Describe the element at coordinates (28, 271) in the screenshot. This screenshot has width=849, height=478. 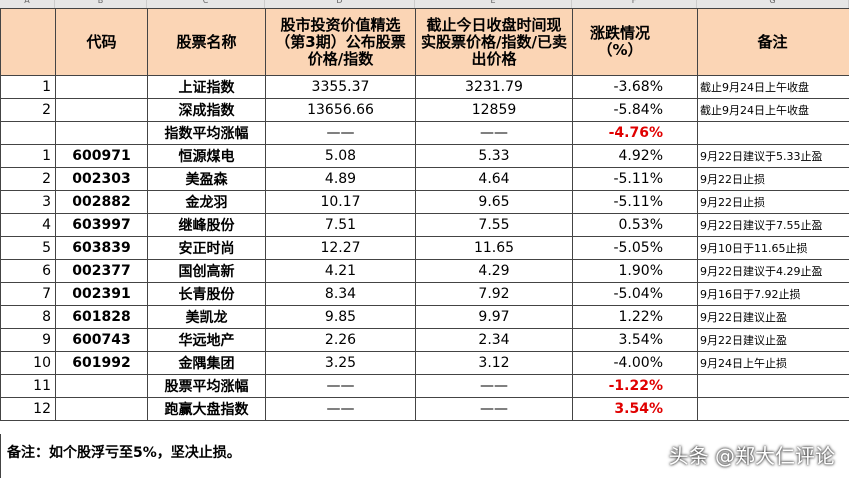
I see `table-cell: 6` at that location.